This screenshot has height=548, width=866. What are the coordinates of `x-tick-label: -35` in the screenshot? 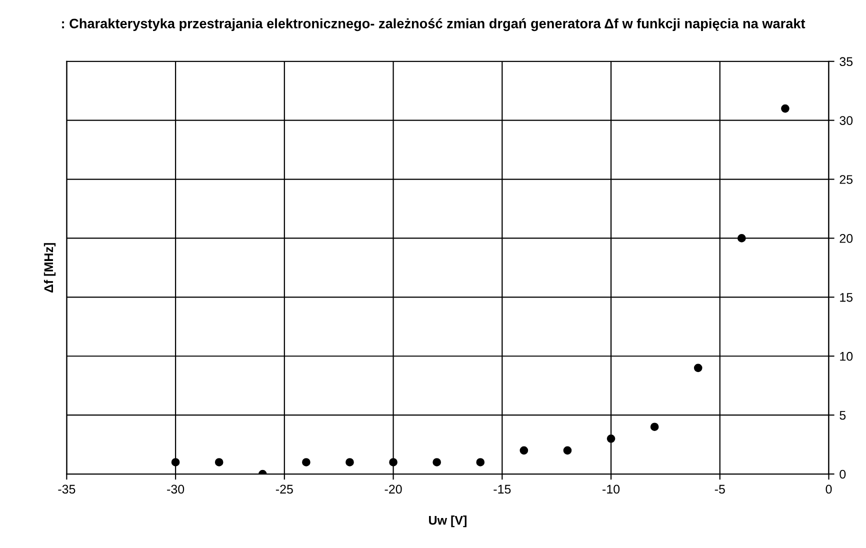 It's located at (67, 489).